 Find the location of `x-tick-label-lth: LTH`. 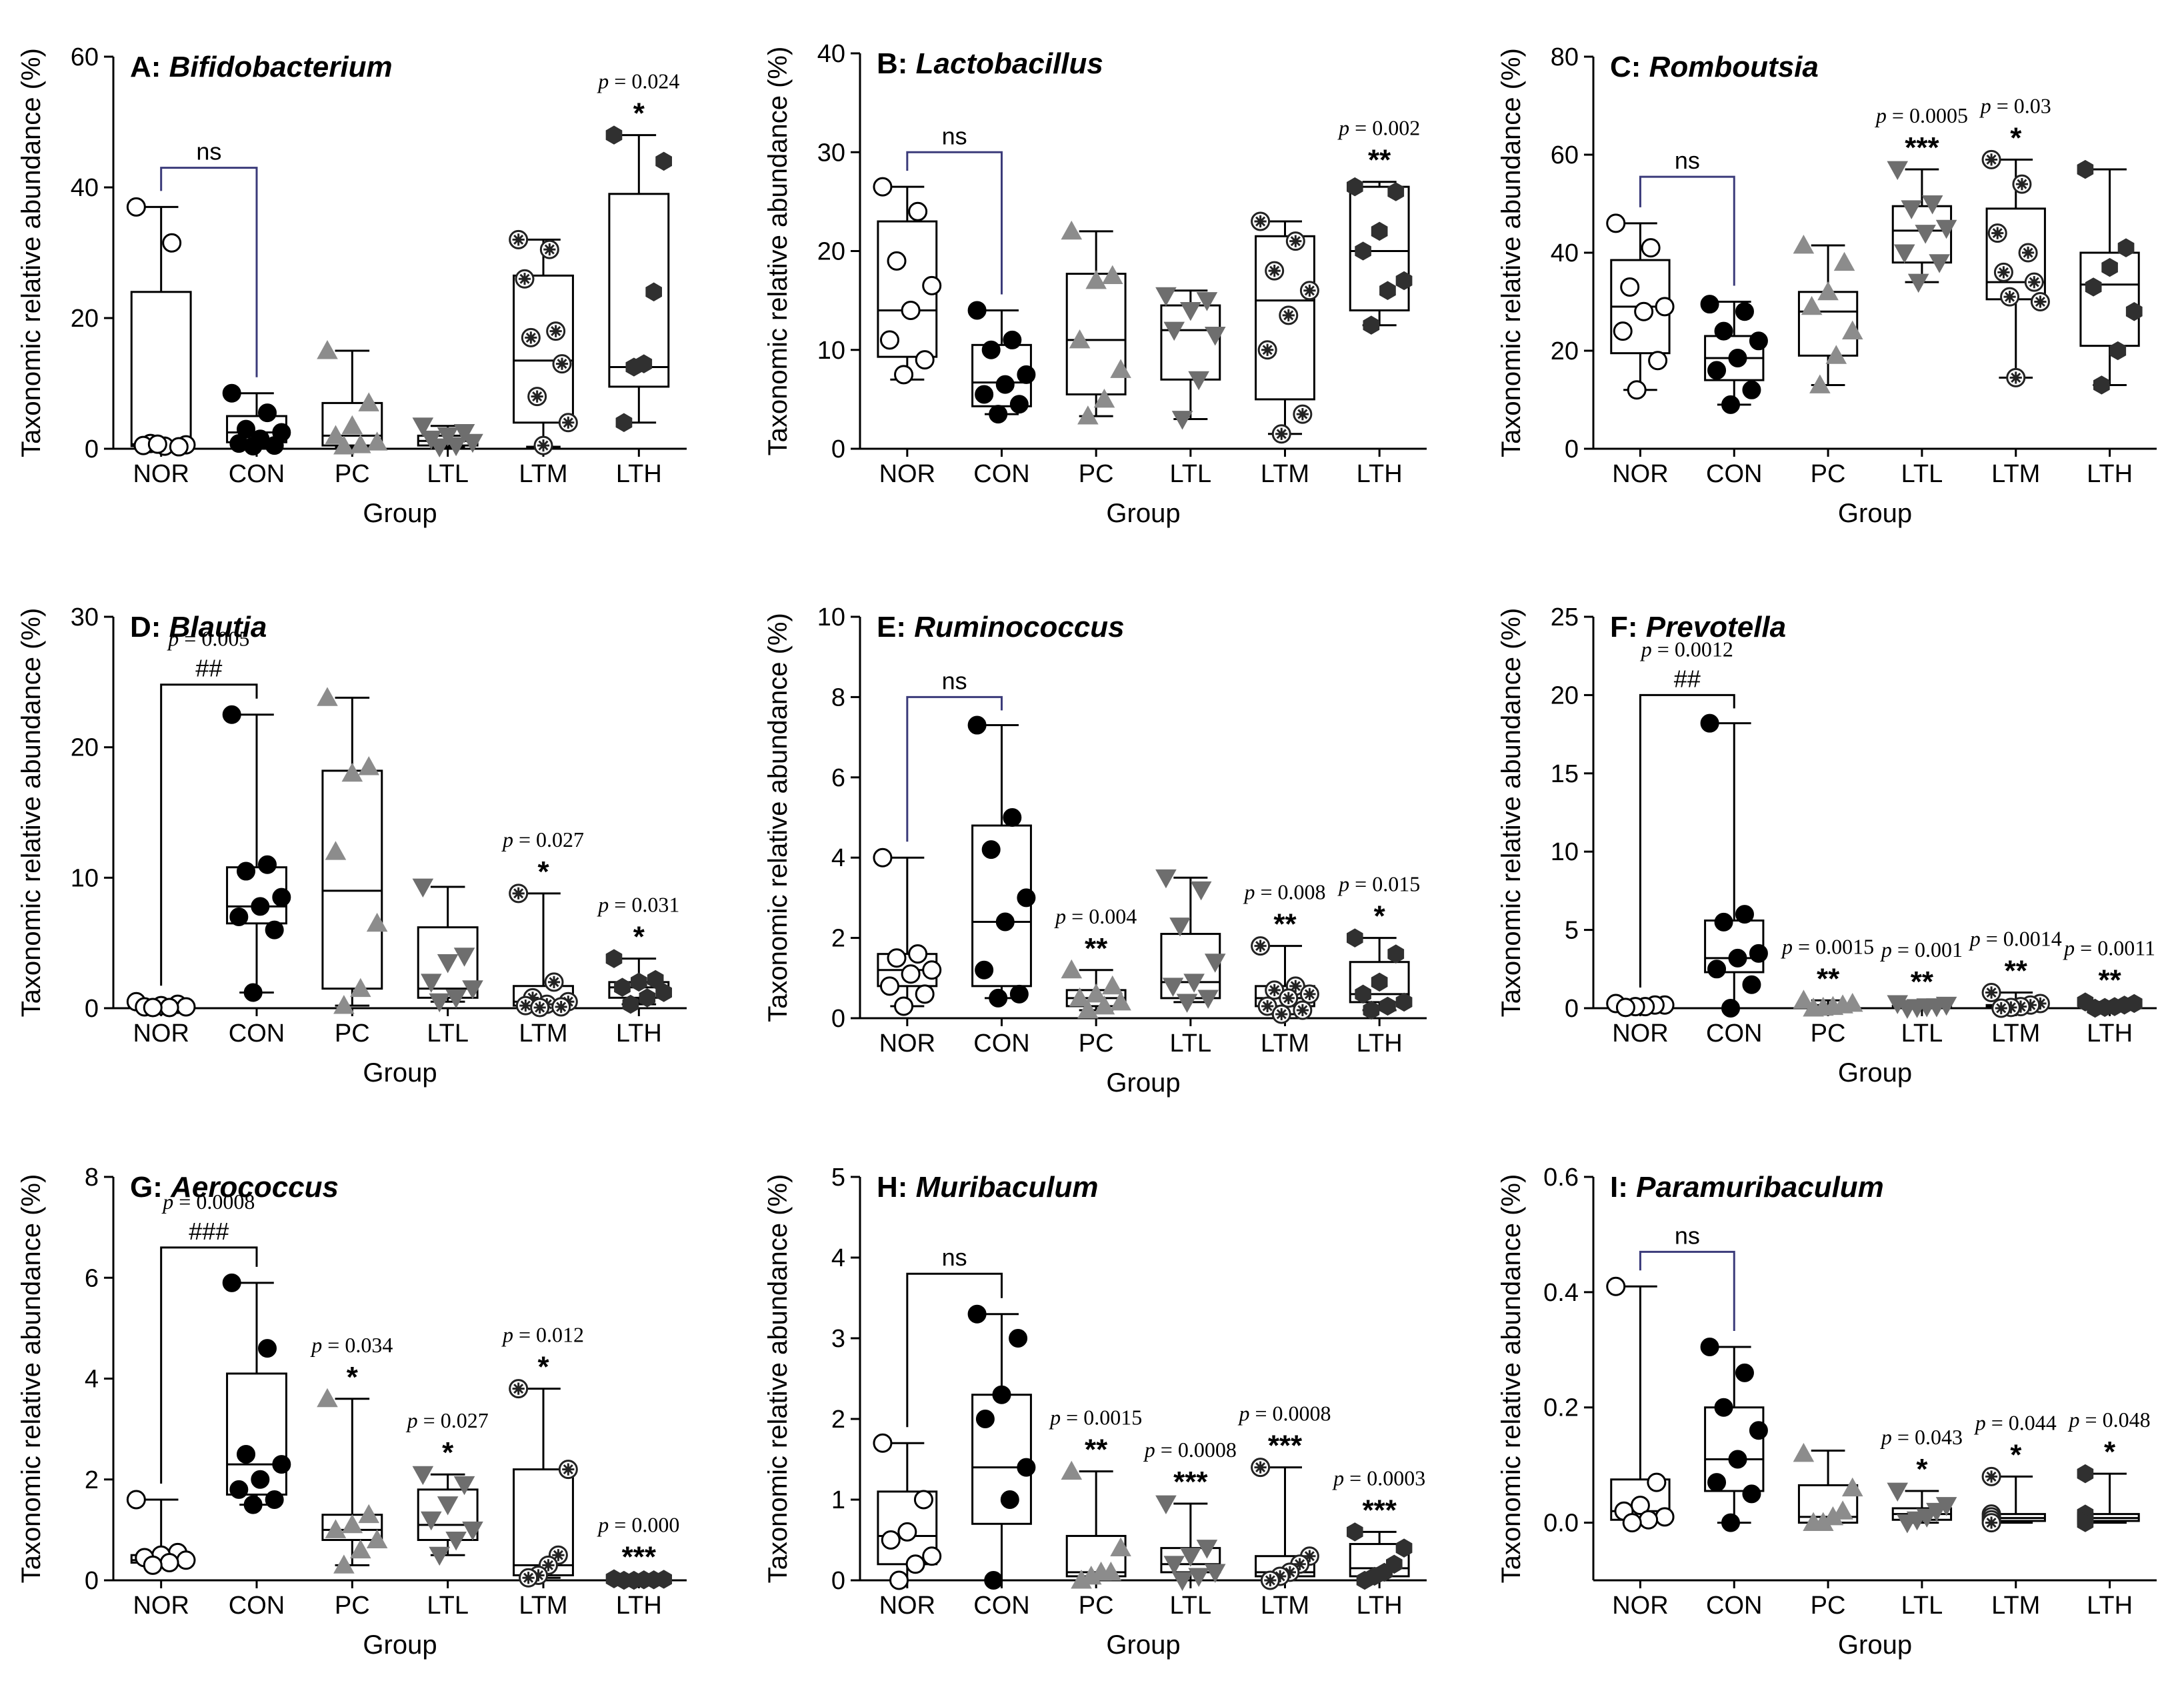

x-tick-label-lth: LTH is located at coordinates (1380, 1606).